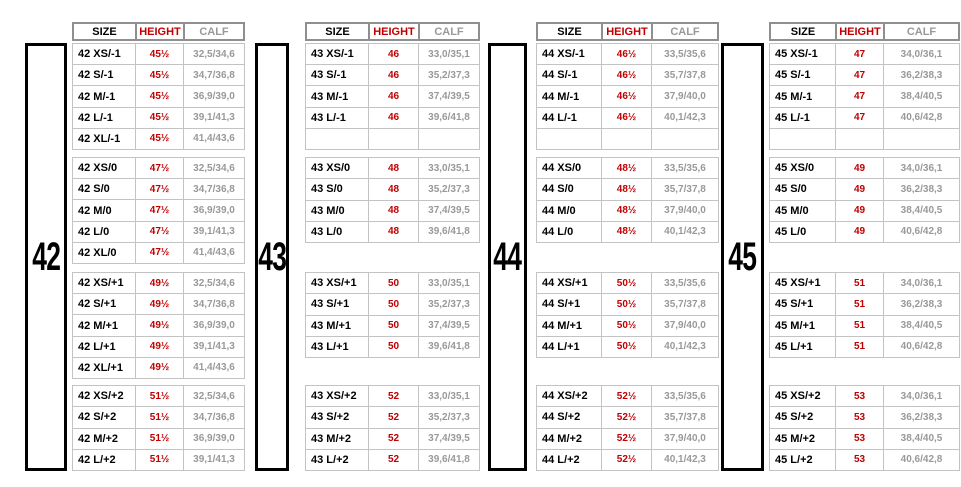  What do you see at coordinates (392, 397) in the screenshot?
I see `table-row: 43 XS/+2 52 33,0/35,1` at bounding box center [392, 397].